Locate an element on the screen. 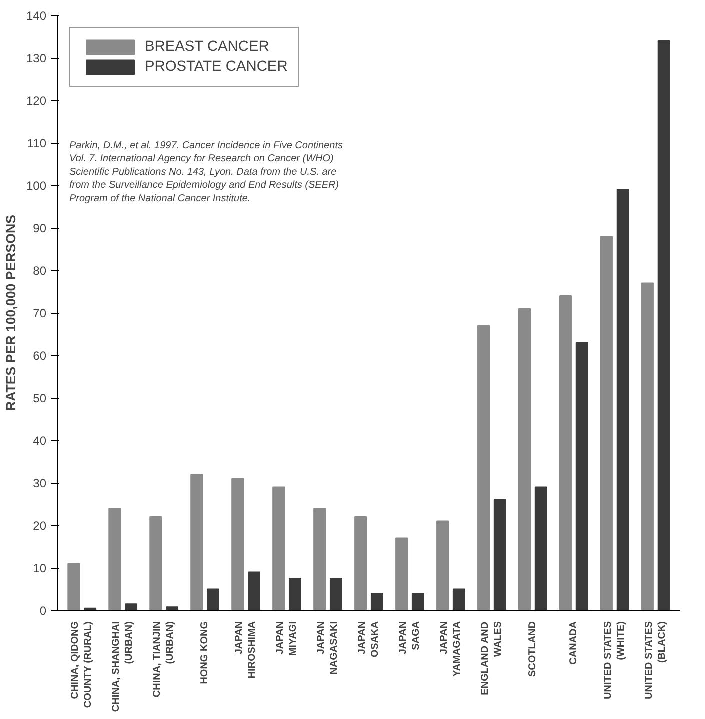 Image resolution: width=705 pixels, height=719 pixels. y-tick-label: 140 is located at coordinates (36, 16).